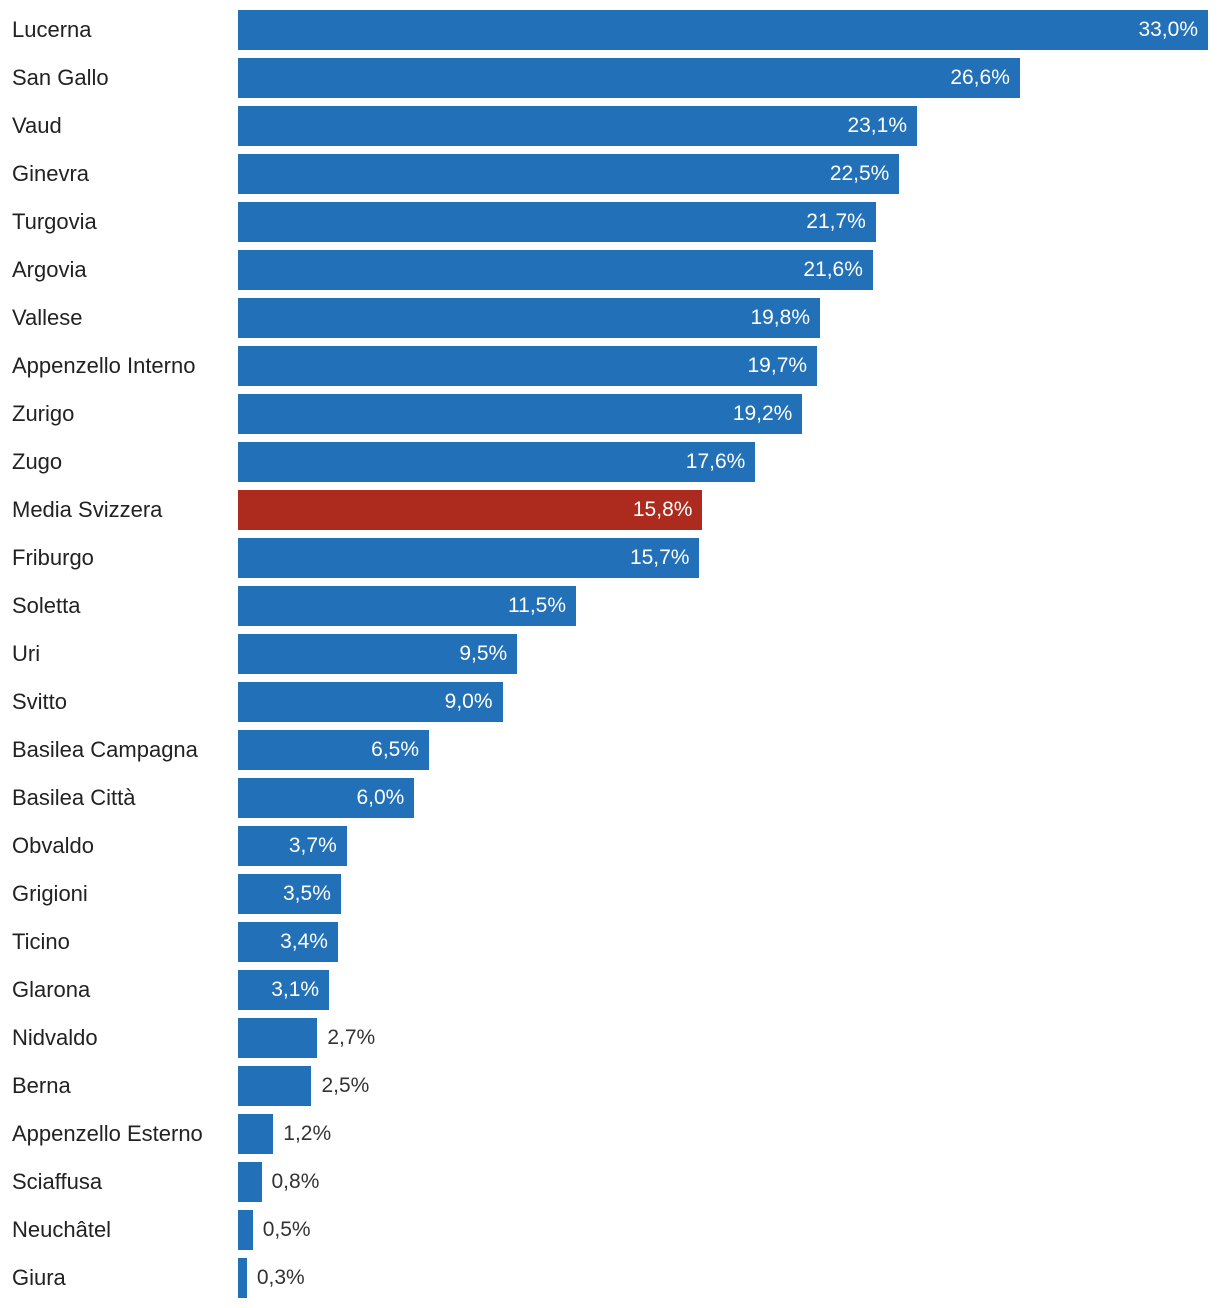 The image size is (1220, 1308). I want to click on value-label: 3,7%, so click(312, 845).